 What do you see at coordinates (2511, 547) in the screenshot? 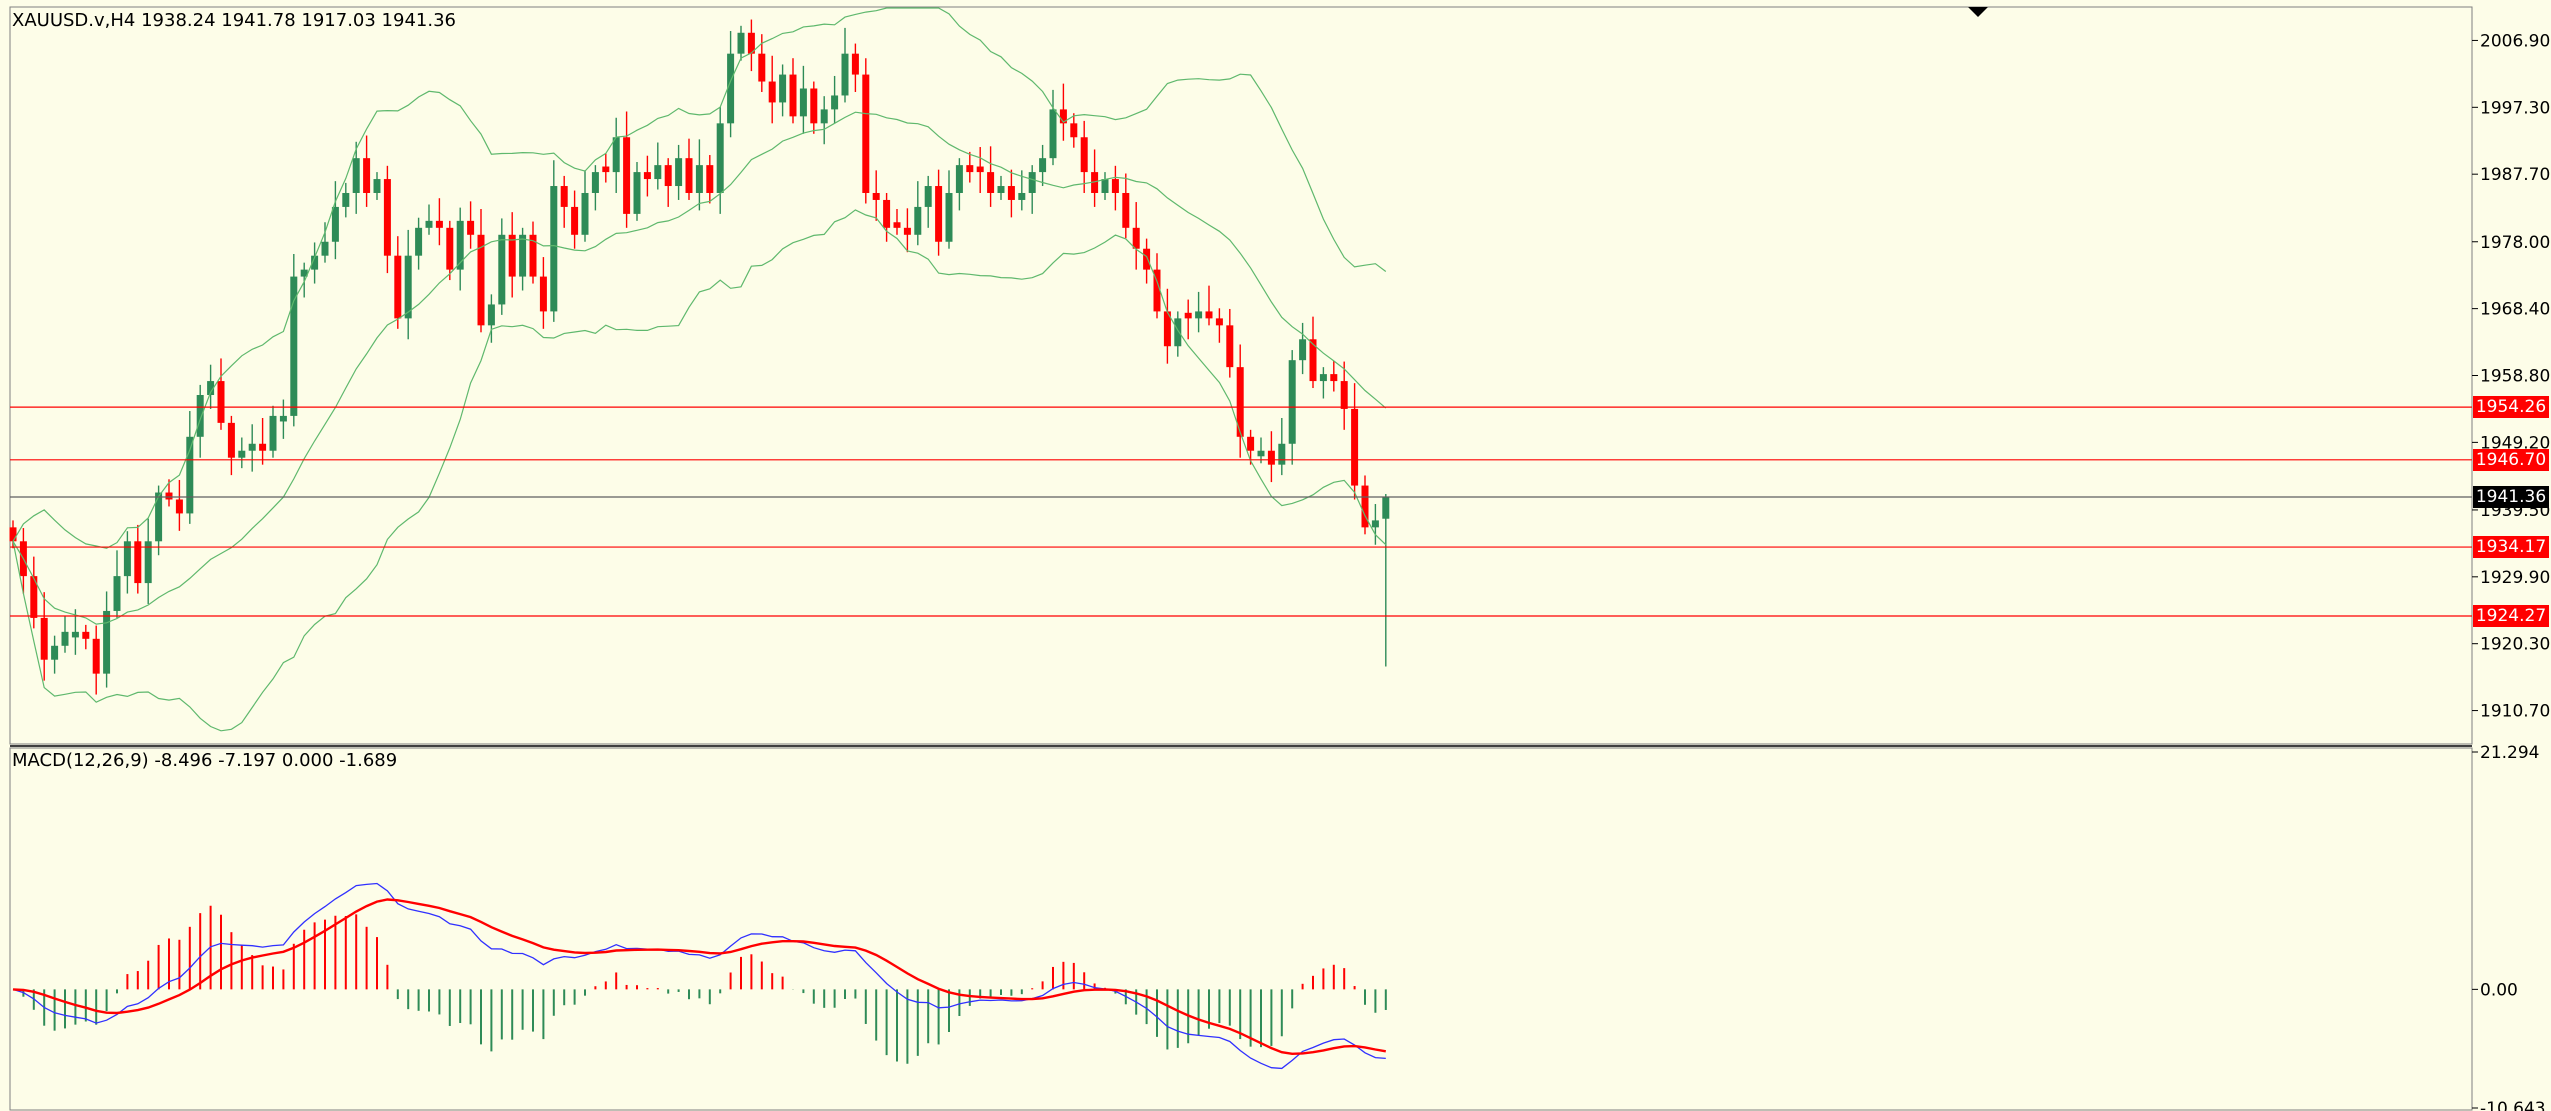
I see `level-price-tag: 1934.17` at bounding box center [2511, 547].